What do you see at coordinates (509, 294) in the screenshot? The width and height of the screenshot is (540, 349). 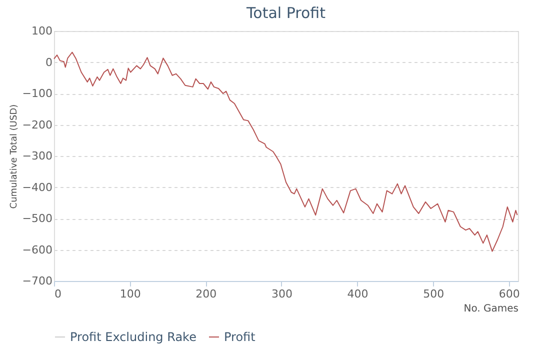 I see `x-tick-label: 600` at bounding box center [509, 294].